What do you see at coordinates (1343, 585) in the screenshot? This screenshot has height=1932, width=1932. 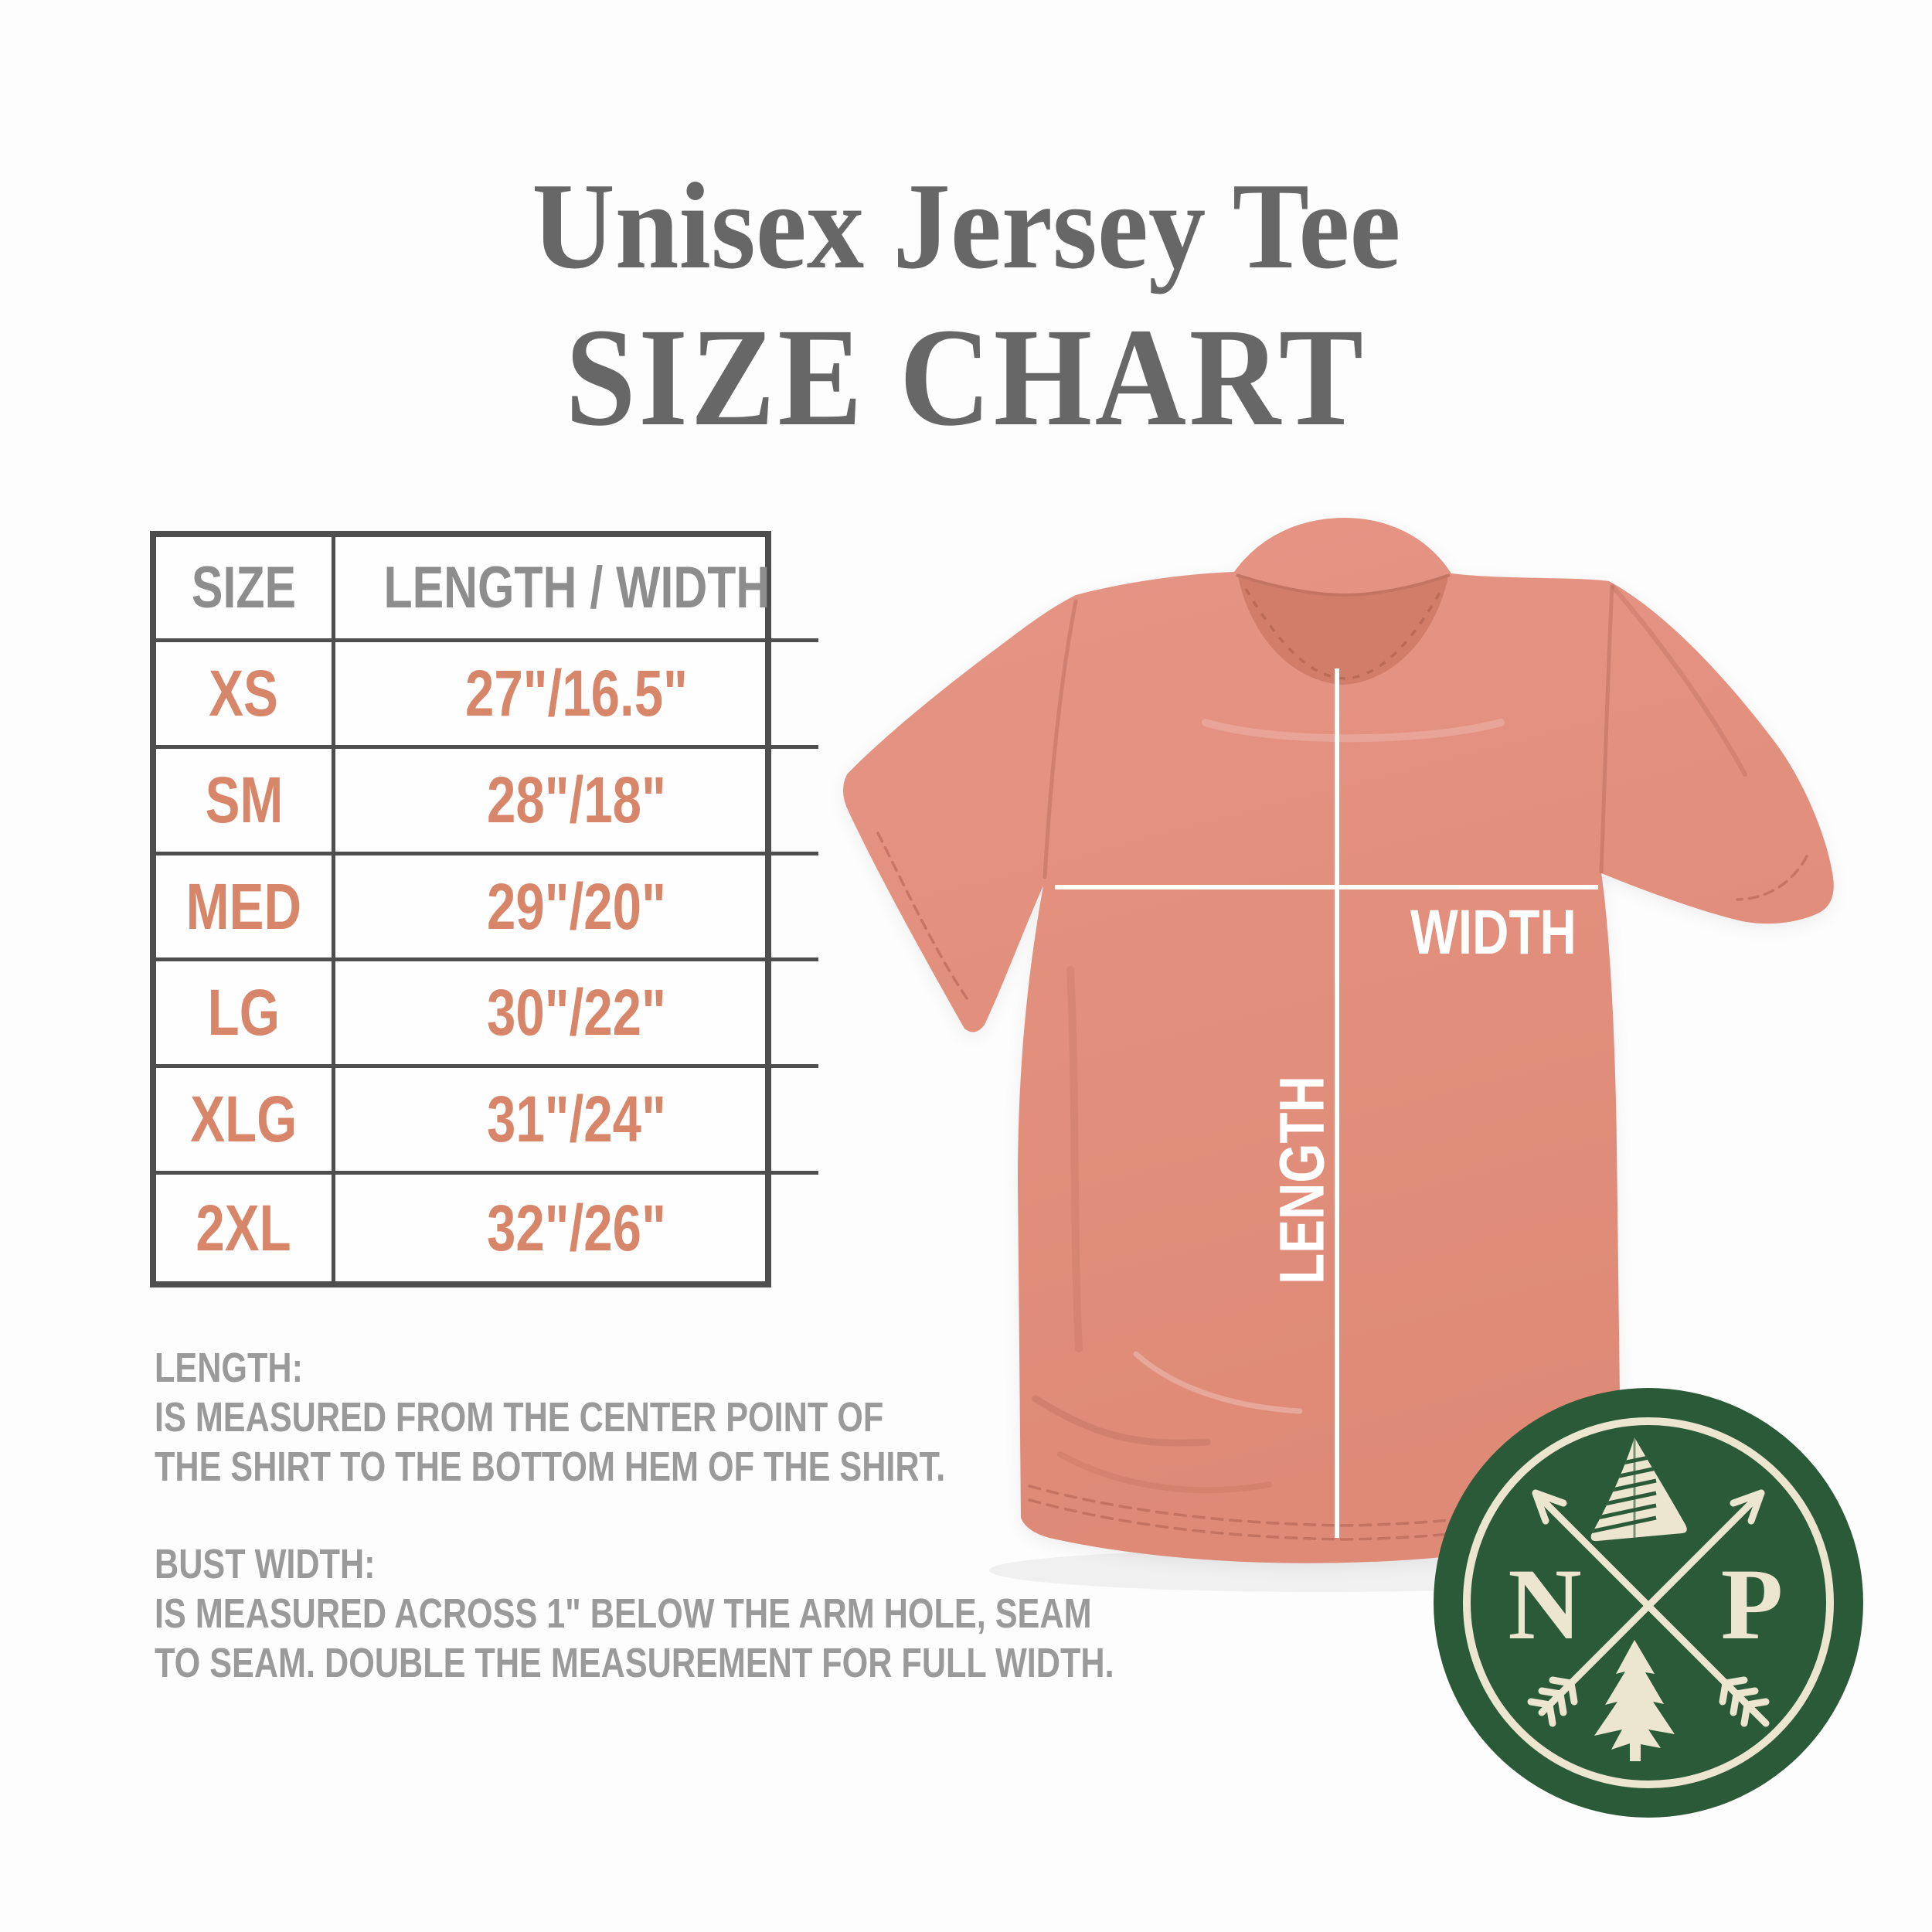 I see `collar-band-edge` at bounding box center [1343, 585].